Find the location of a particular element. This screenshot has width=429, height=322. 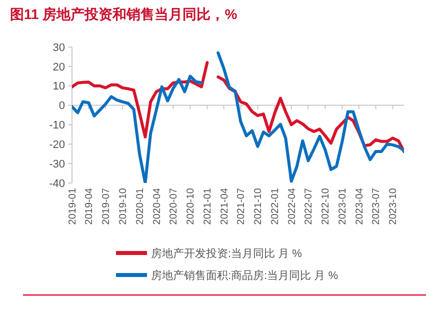

x-tick-label: 2020-07 is located at coordinates (174, 206).